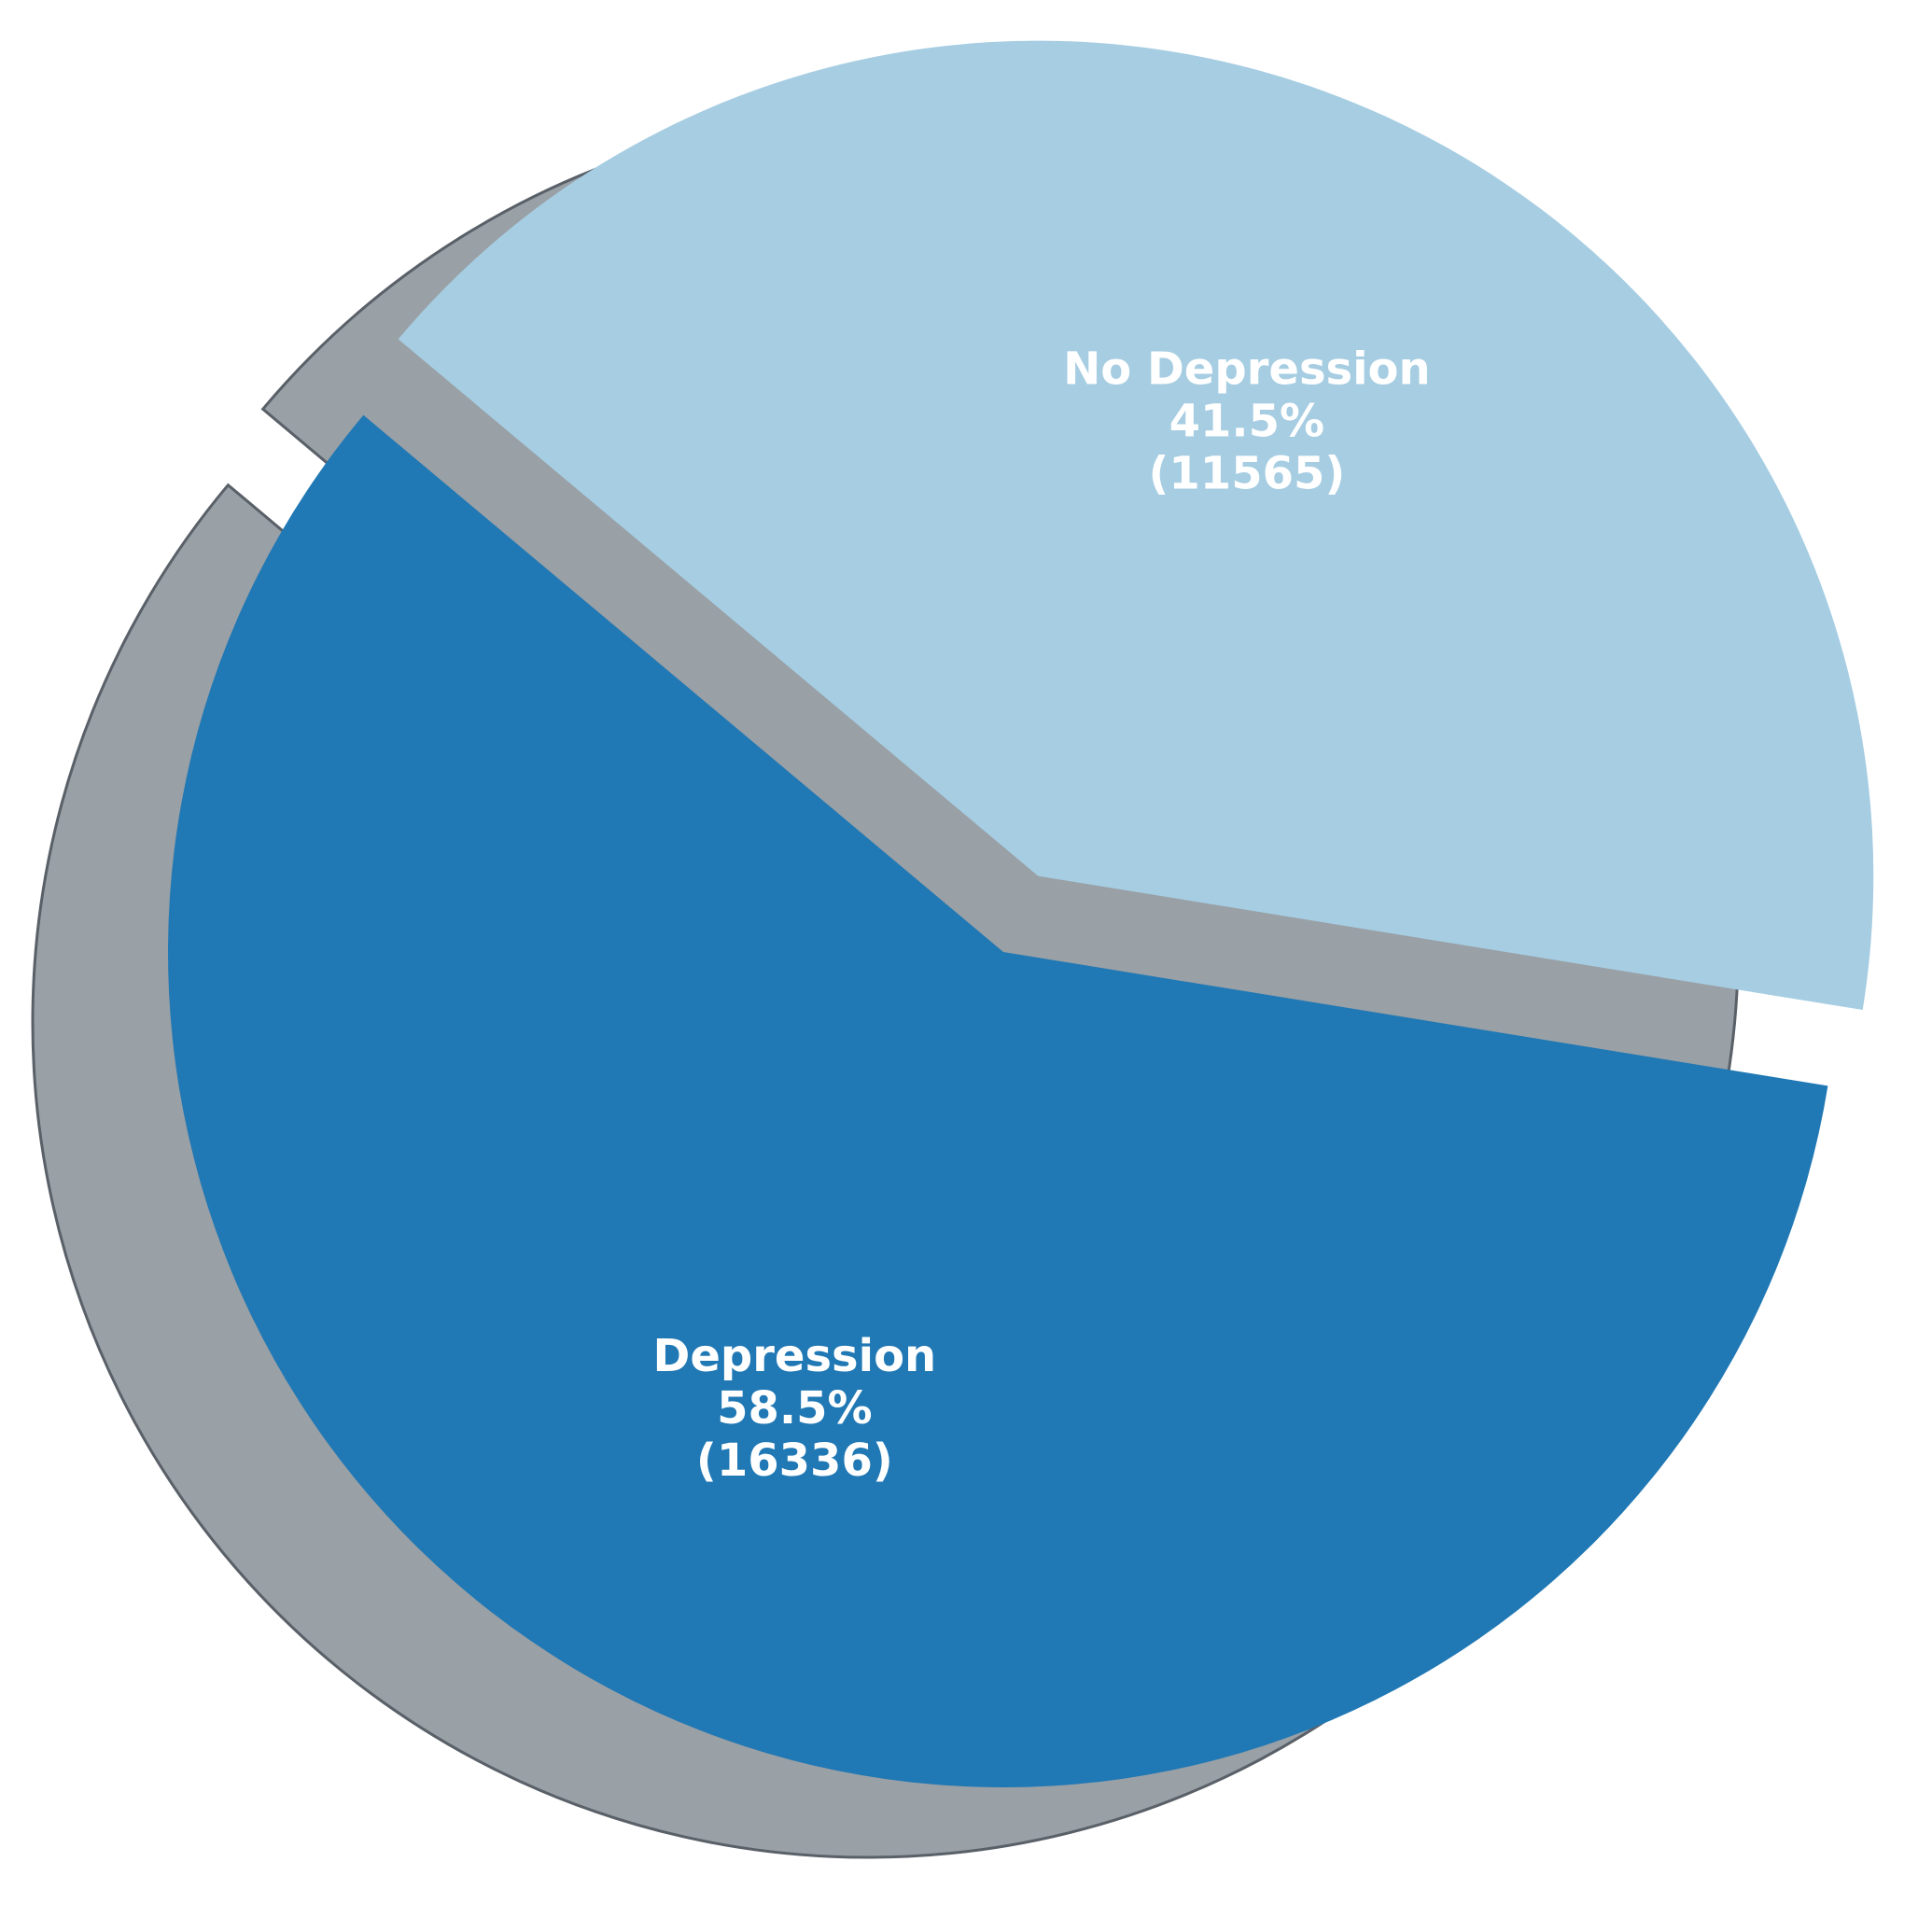 This screenshot has height=1932, width=1932. What do you see at coordinates (1246, 473) in the screenshot?
I see `count-label: (11565)` at bounding box center [1246, 473].